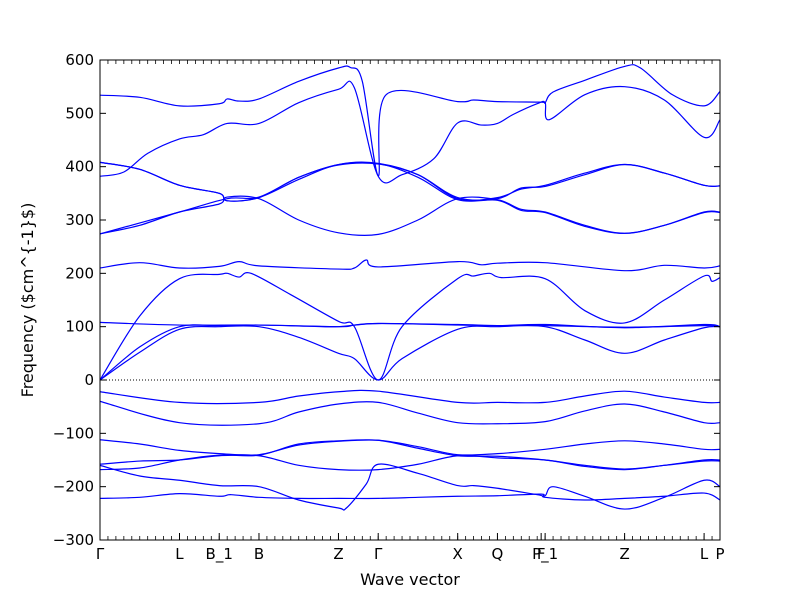  I want to click on x-tick-label: B_1, so click(219, 554).